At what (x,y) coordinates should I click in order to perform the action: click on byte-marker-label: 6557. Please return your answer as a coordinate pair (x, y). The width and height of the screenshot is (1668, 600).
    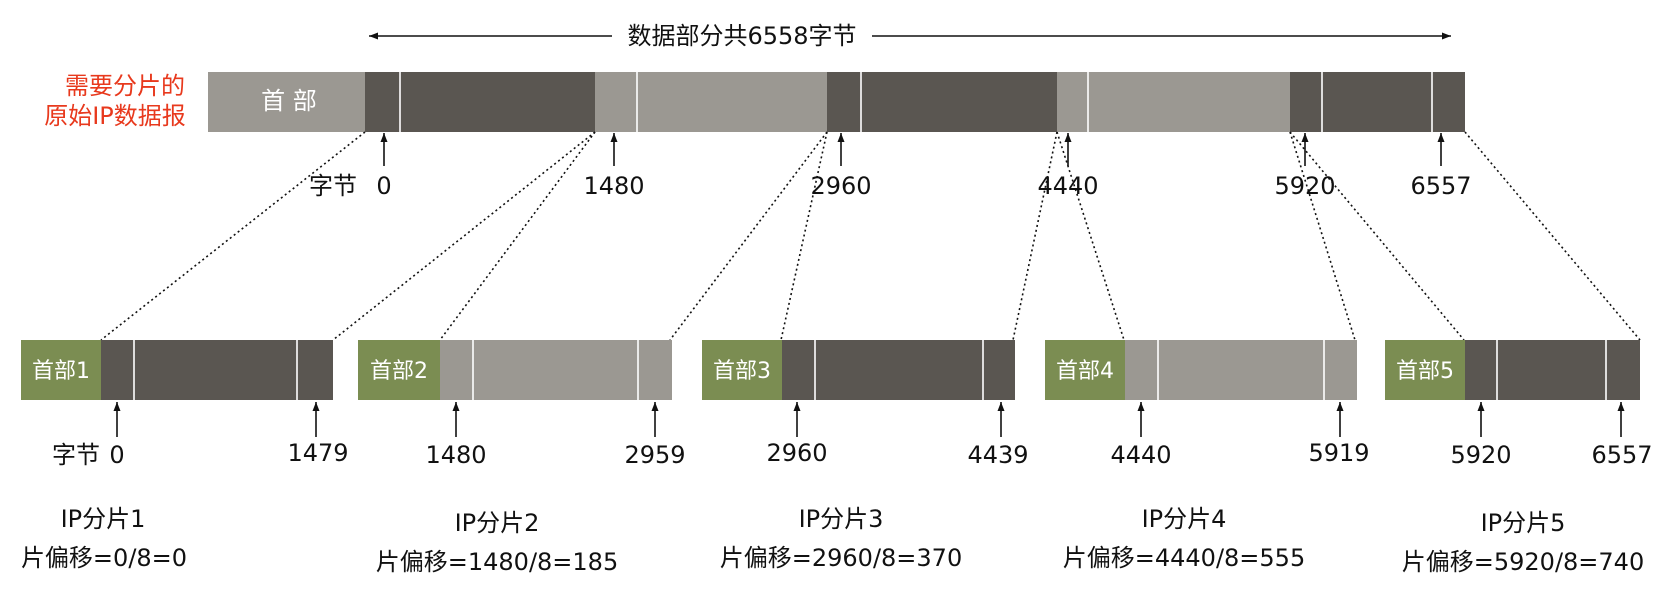
    Looking at the image, I should click on (1440, 186).